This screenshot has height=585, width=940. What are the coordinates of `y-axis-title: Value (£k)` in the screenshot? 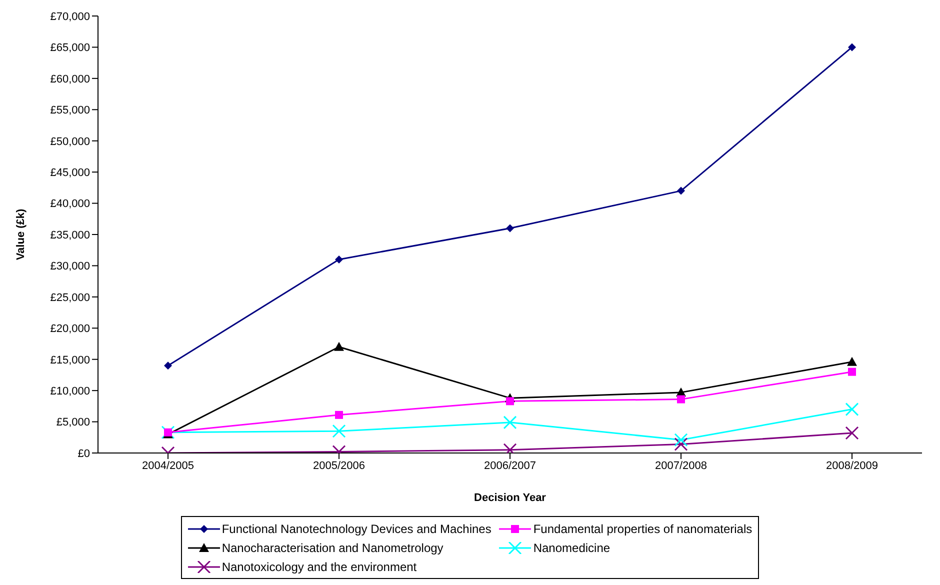 It's located at (20, 234).